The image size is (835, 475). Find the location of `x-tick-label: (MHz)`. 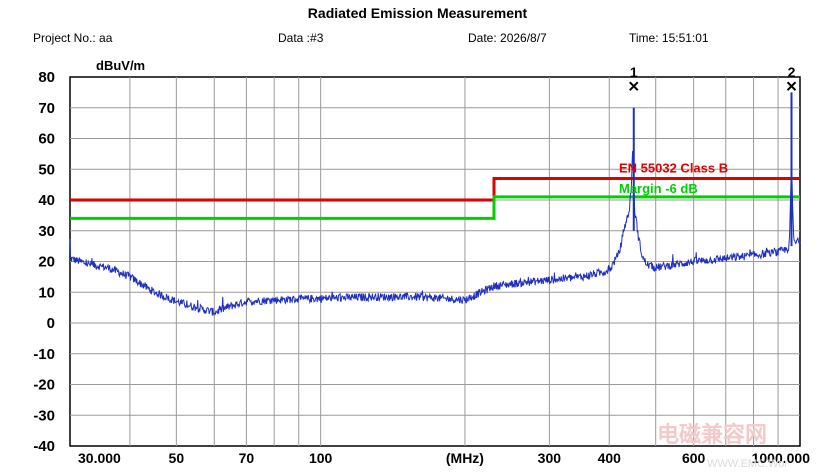

x-tick-label: (MHz) is located at coordinates (465, 458).